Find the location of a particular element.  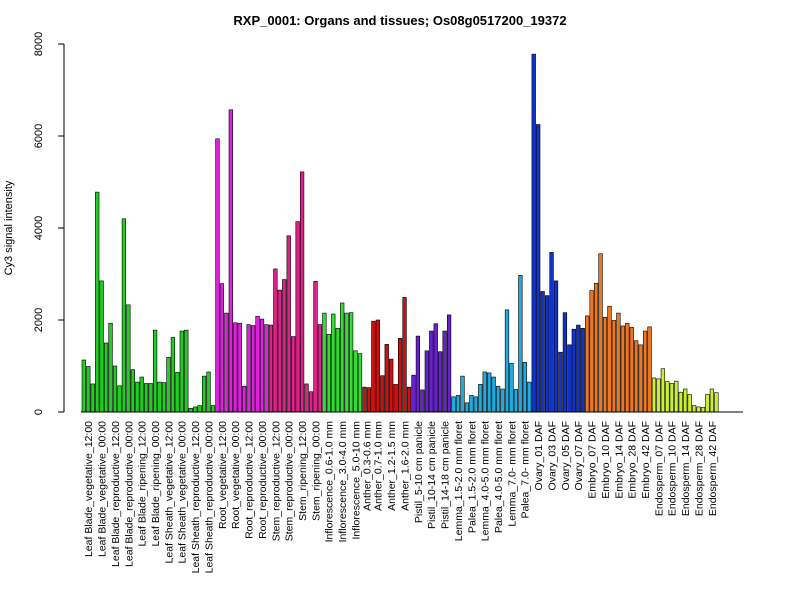

x-category-label: Leaf Sheath_vegetative_00:00 is located at coordinates (183, 492).